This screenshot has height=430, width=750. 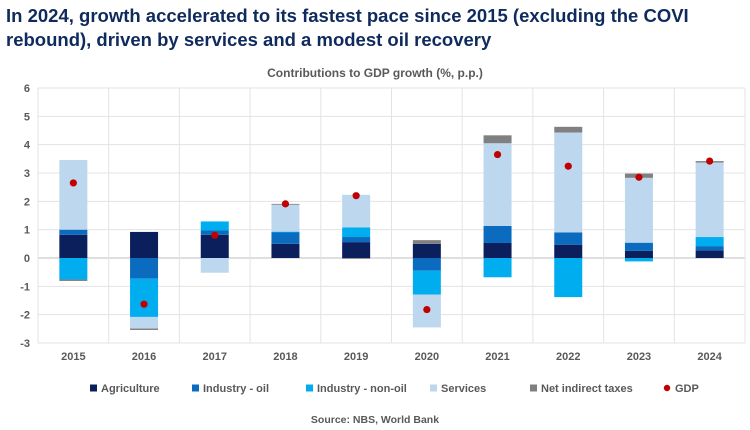 What do you see at coordinates (25, 344) in the screenshot?
I see `y-tick-label: -3` at bounding box center [25, 344].